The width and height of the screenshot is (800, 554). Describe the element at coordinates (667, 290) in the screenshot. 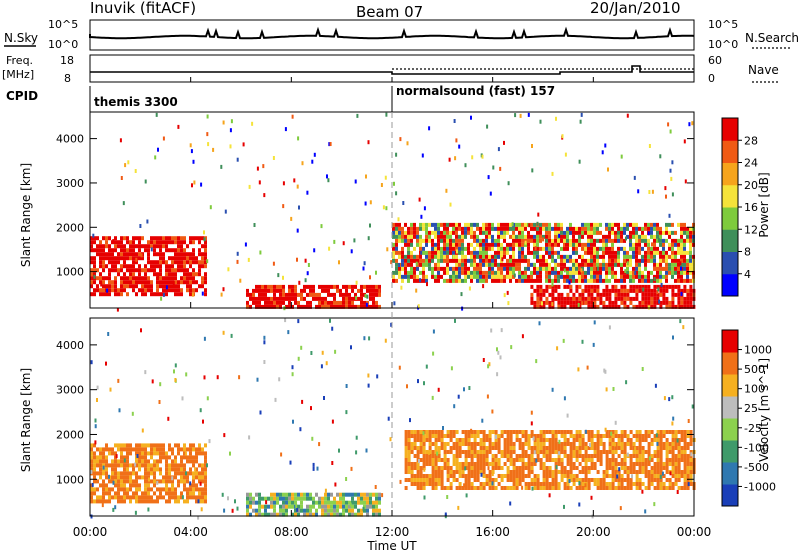

I see `power-data-cell-2075` at that location.